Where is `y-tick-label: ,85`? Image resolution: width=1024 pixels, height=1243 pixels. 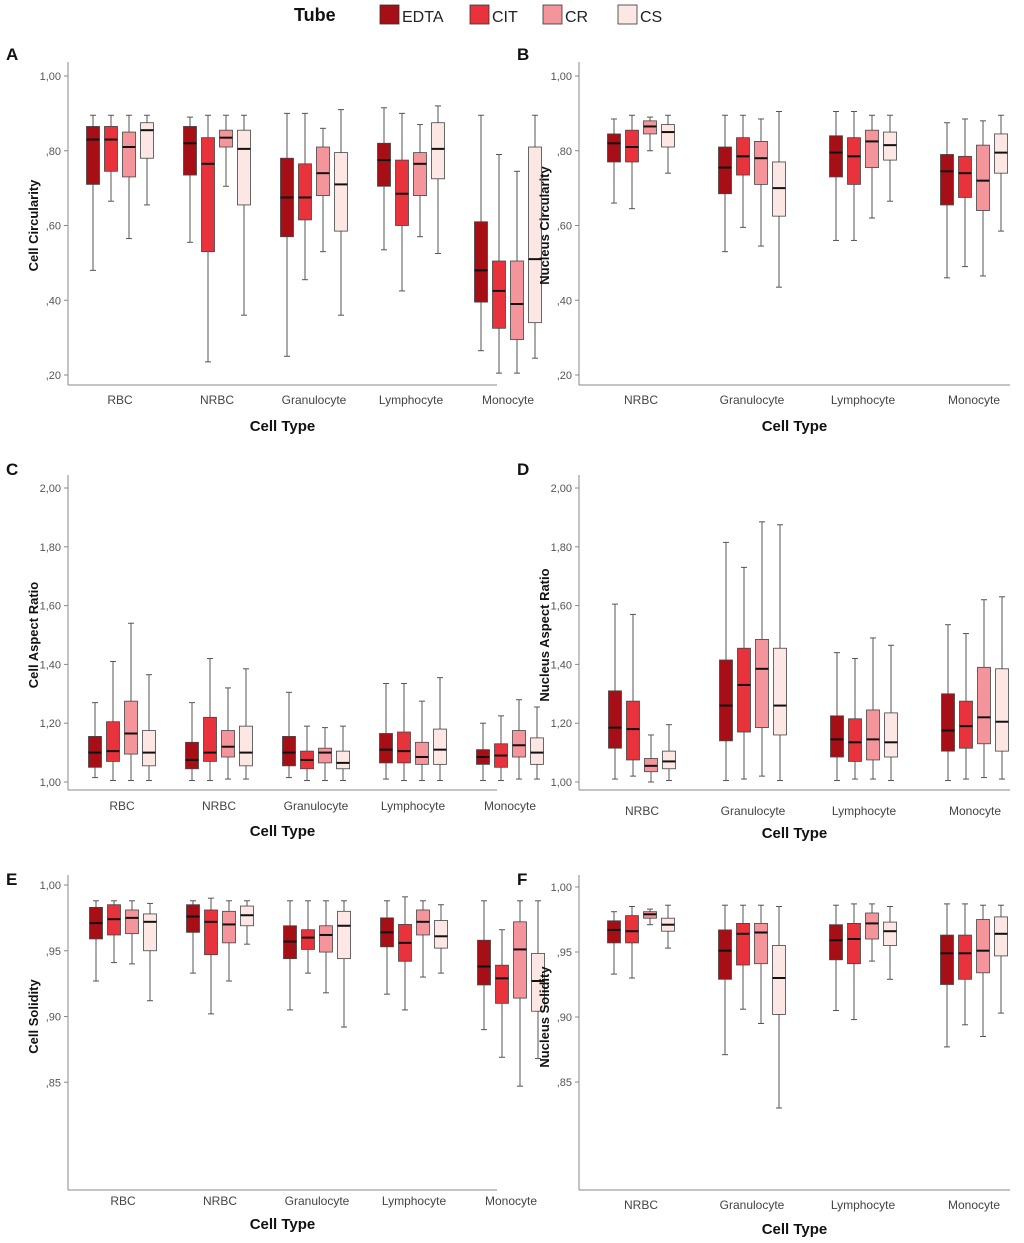
y-tick-label: ,85 is located at coordinates (564, 1083).